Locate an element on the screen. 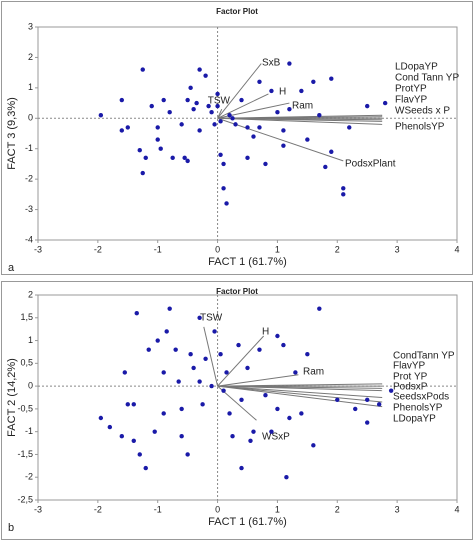 The width and height of the screenshot is (474, 542). vector-label: WSxP is located at coordinates (276, 437).